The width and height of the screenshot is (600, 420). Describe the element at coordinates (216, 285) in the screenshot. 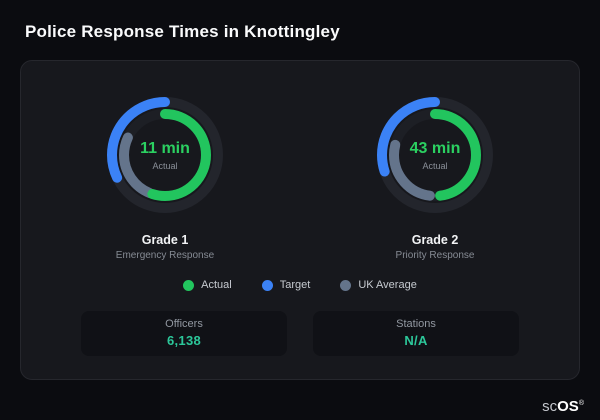

I see `legend-label: Actual` at that location.